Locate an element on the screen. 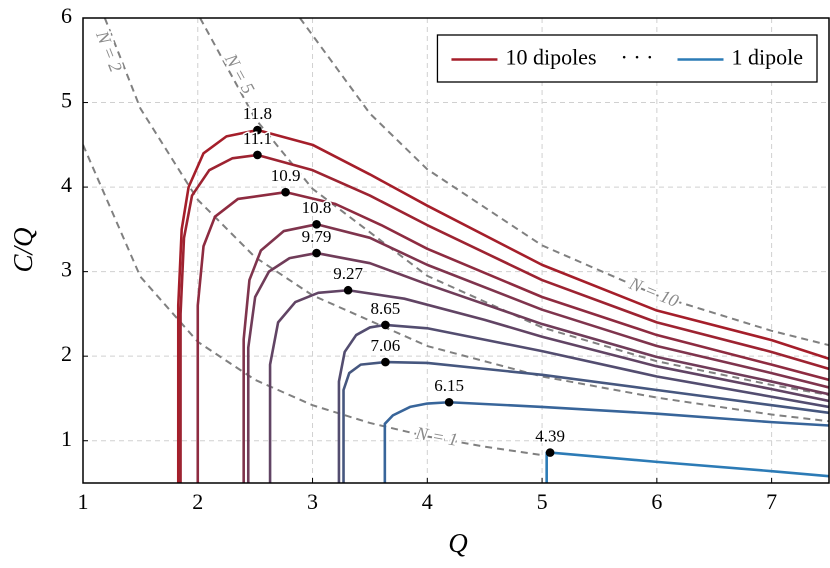  legend: 10 dipoles · · · 1 dipole is located at coordinates (627, 58).